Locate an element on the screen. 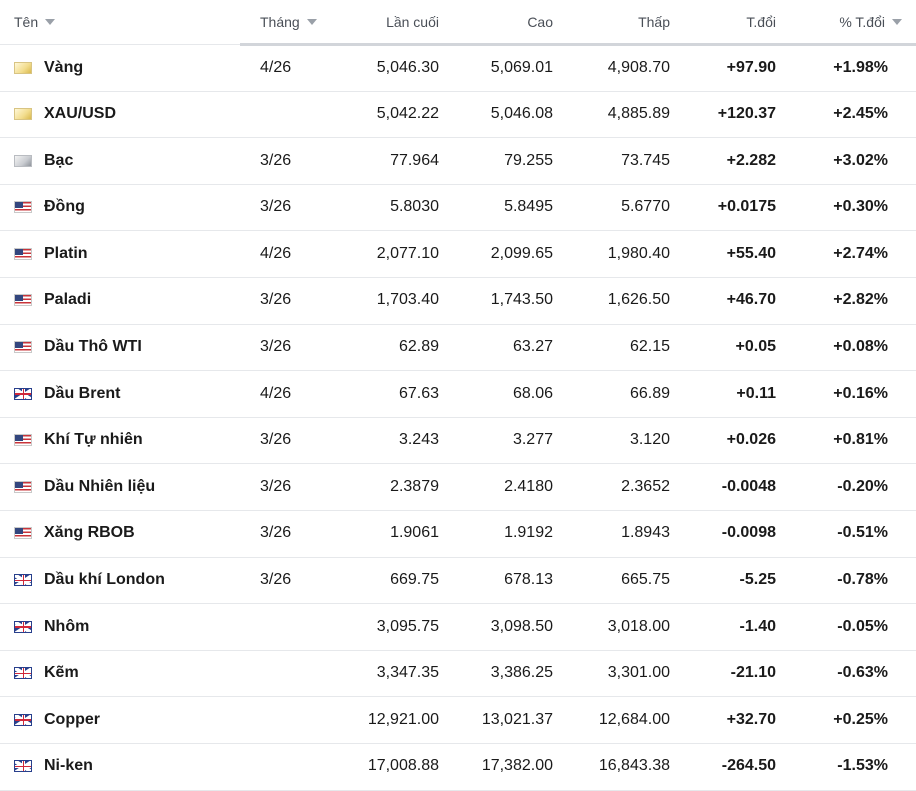  cell-high: 3,098.50 is located at coordinates (521, 626).